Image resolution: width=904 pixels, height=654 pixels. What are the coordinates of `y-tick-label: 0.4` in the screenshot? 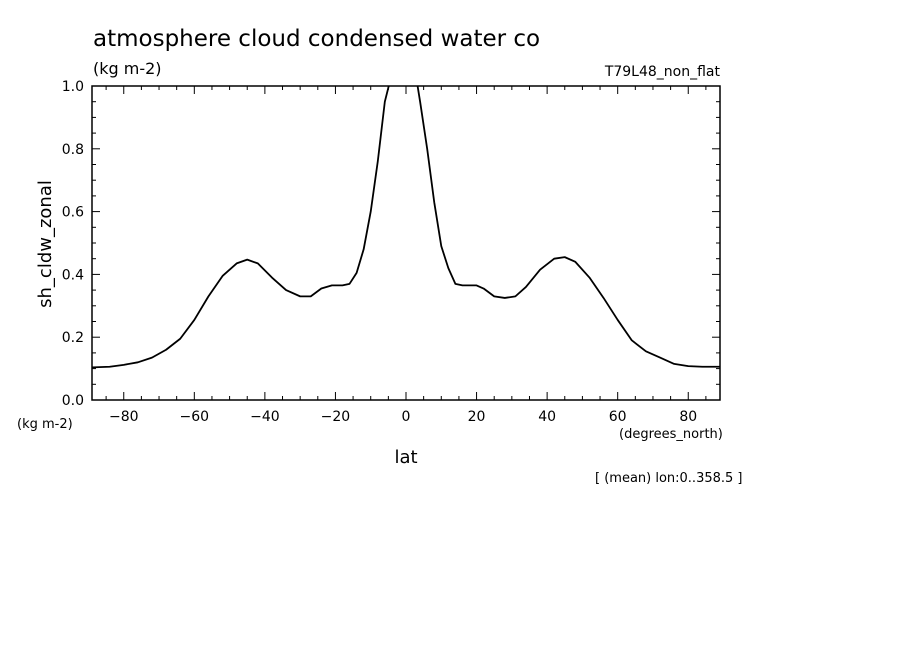 It's located at (73, 275).